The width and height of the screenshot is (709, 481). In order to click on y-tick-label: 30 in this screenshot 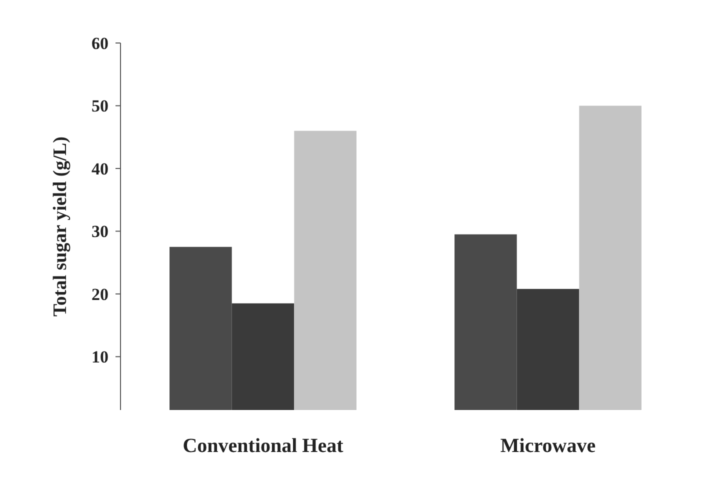, I will do `click(100, 232)`.